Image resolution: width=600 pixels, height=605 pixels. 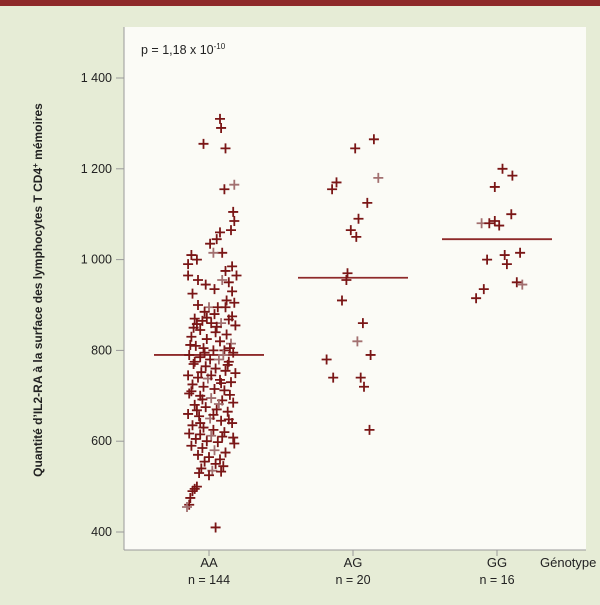 What do you see at coordinates (353, 297) in the screenshot?
I see `median-lines` at bounding box center [353, 297].